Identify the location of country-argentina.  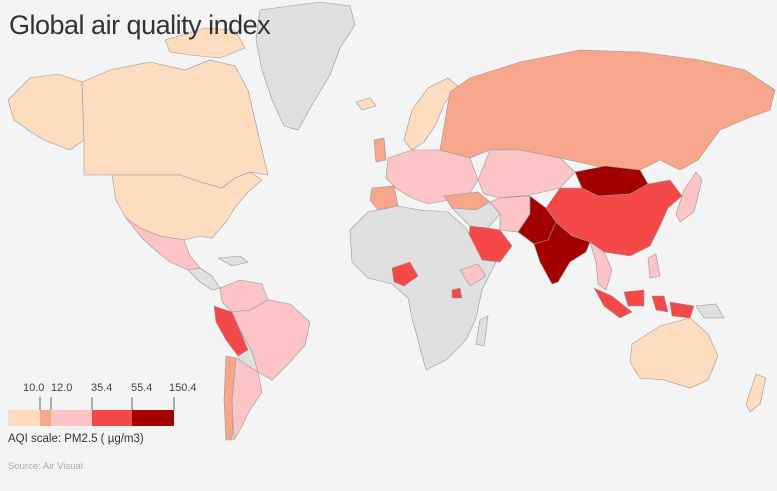
(247, 399).